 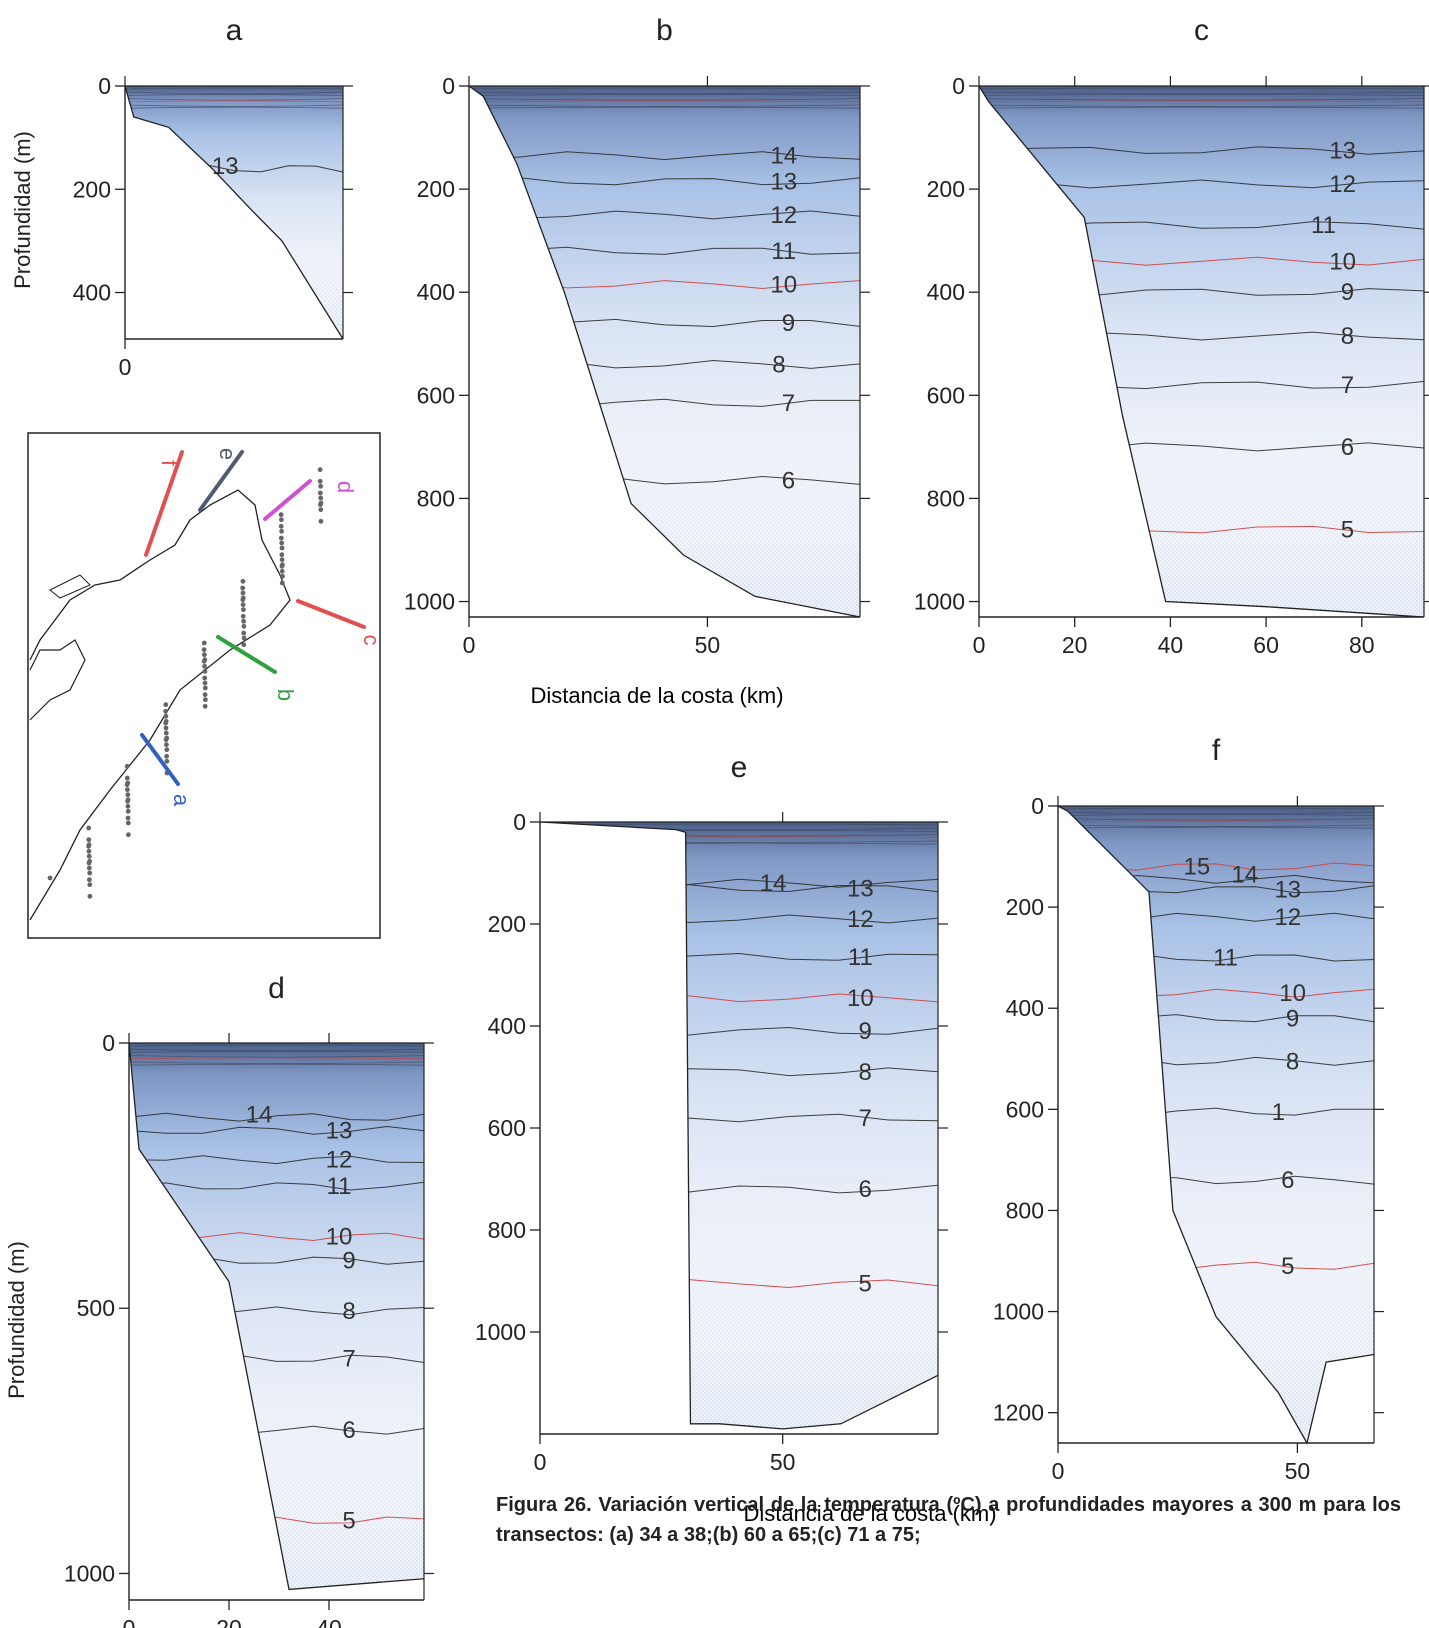 I want to click on y-tick-label: 1000, so click(x=500, y=1332).